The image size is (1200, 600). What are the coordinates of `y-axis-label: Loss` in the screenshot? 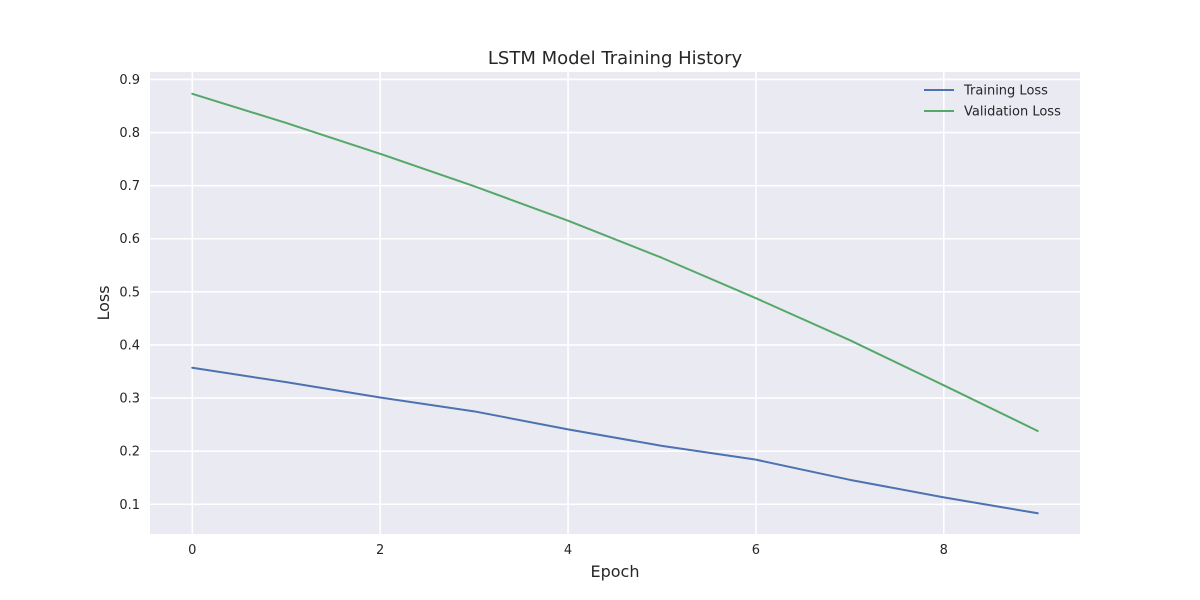 It's located at (103, 302).